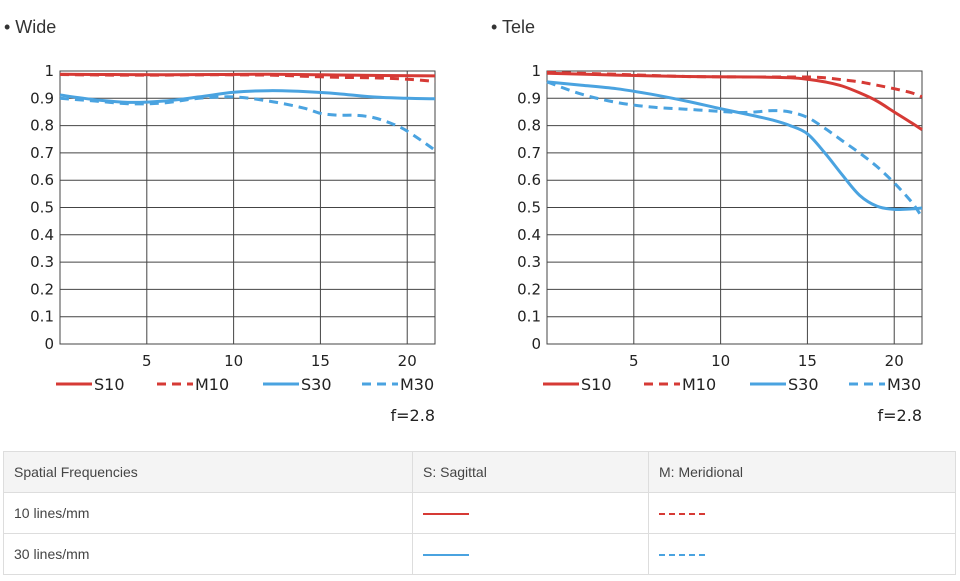  I want to click on tele-x-tick-label: 10, so click(720, 361).